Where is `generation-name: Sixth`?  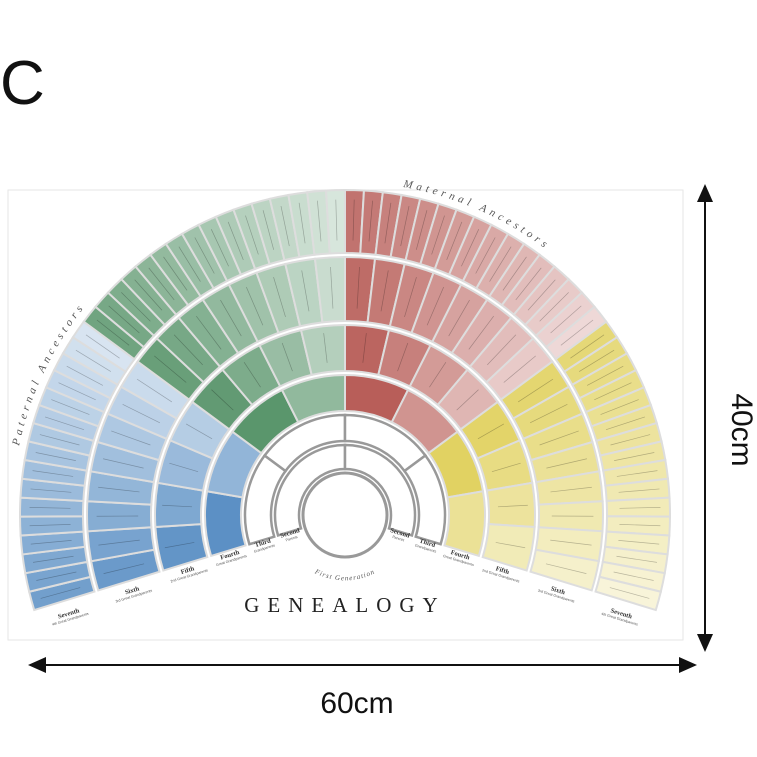
generation-name: Sixth is located at coordinates (132, 590).